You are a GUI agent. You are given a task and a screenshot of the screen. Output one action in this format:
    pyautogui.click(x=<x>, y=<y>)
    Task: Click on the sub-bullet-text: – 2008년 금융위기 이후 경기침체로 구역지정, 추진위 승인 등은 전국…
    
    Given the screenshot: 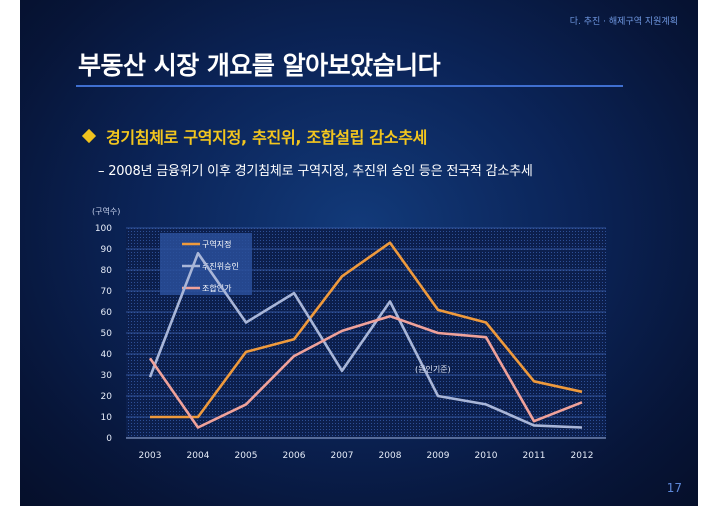 What is the action you would take?
    pyautogui.click(x=315, y=171)
    